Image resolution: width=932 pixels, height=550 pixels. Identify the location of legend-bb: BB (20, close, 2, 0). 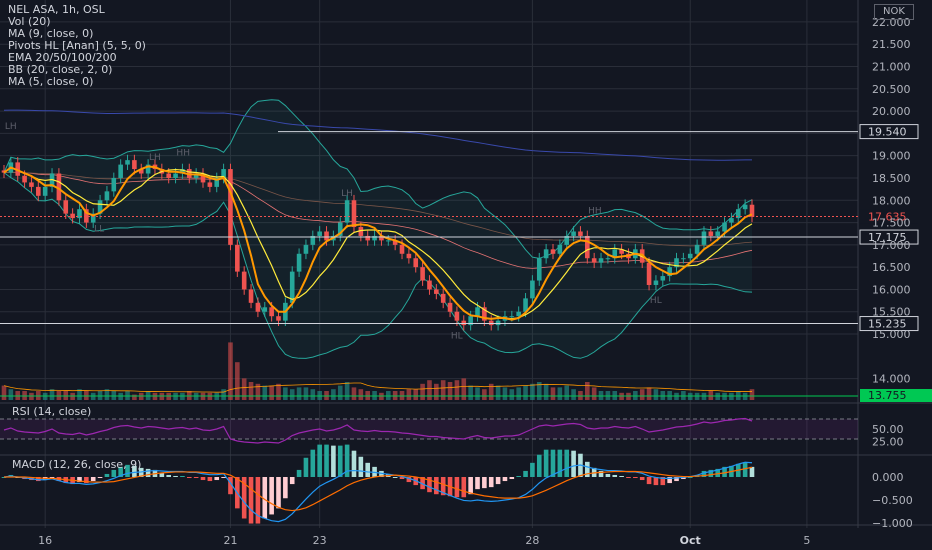
(60, 69).